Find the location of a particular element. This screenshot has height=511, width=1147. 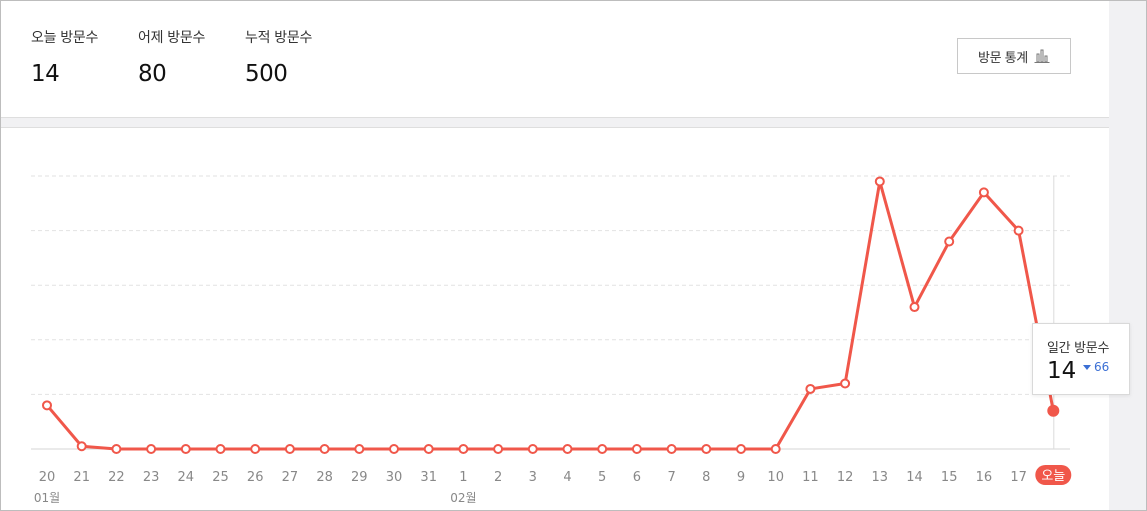

x-tick-label: 20 is located at coordinates (47, 477).